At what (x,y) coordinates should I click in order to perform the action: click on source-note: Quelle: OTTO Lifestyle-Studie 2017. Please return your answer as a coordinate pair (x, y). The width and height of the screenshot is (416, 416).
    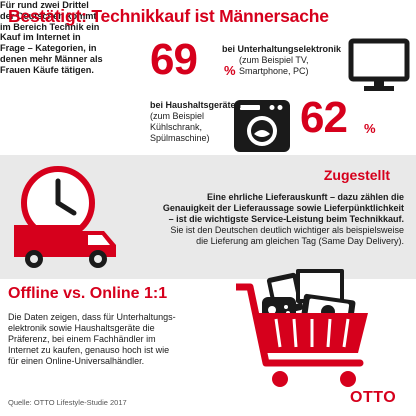
    Looking at the image, I should click on (67, 402).